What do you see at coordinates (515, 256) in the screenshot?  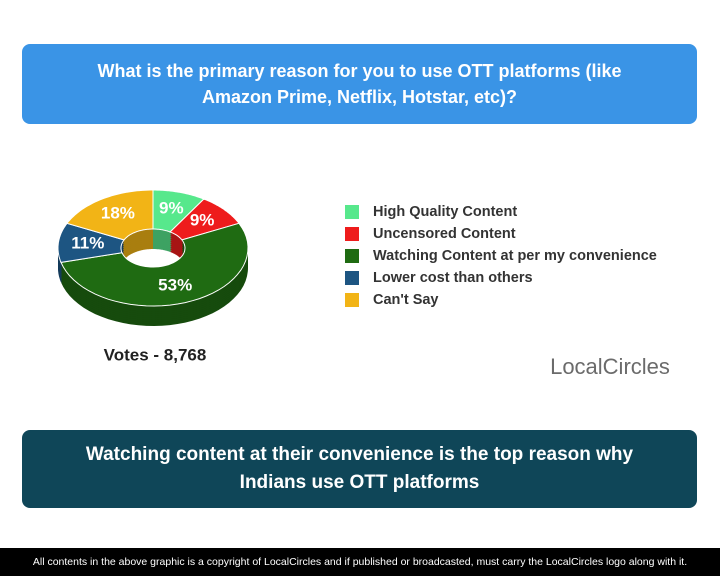 I see `legend-label: Watching Content at per my convenience` at bounding box center [515, 256].